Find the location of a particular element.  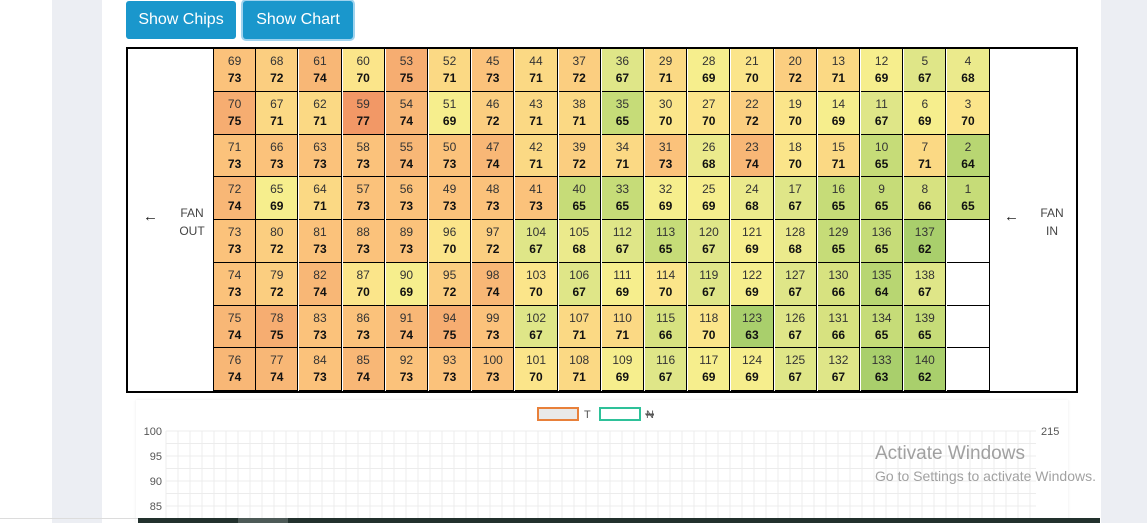

chip-cell: 67 71 is located at coordinates (277, 113).